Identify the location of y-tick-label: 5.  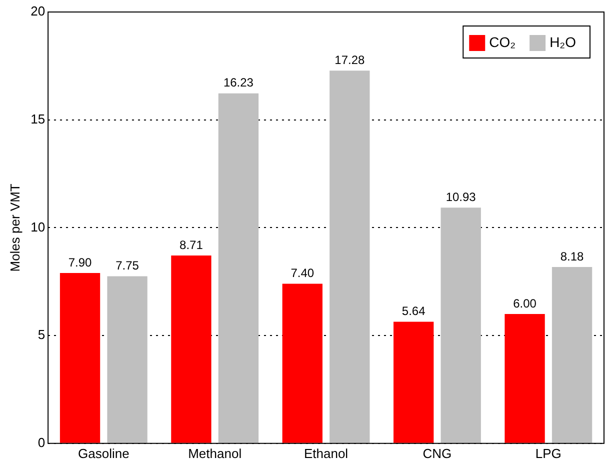
(42, 334).